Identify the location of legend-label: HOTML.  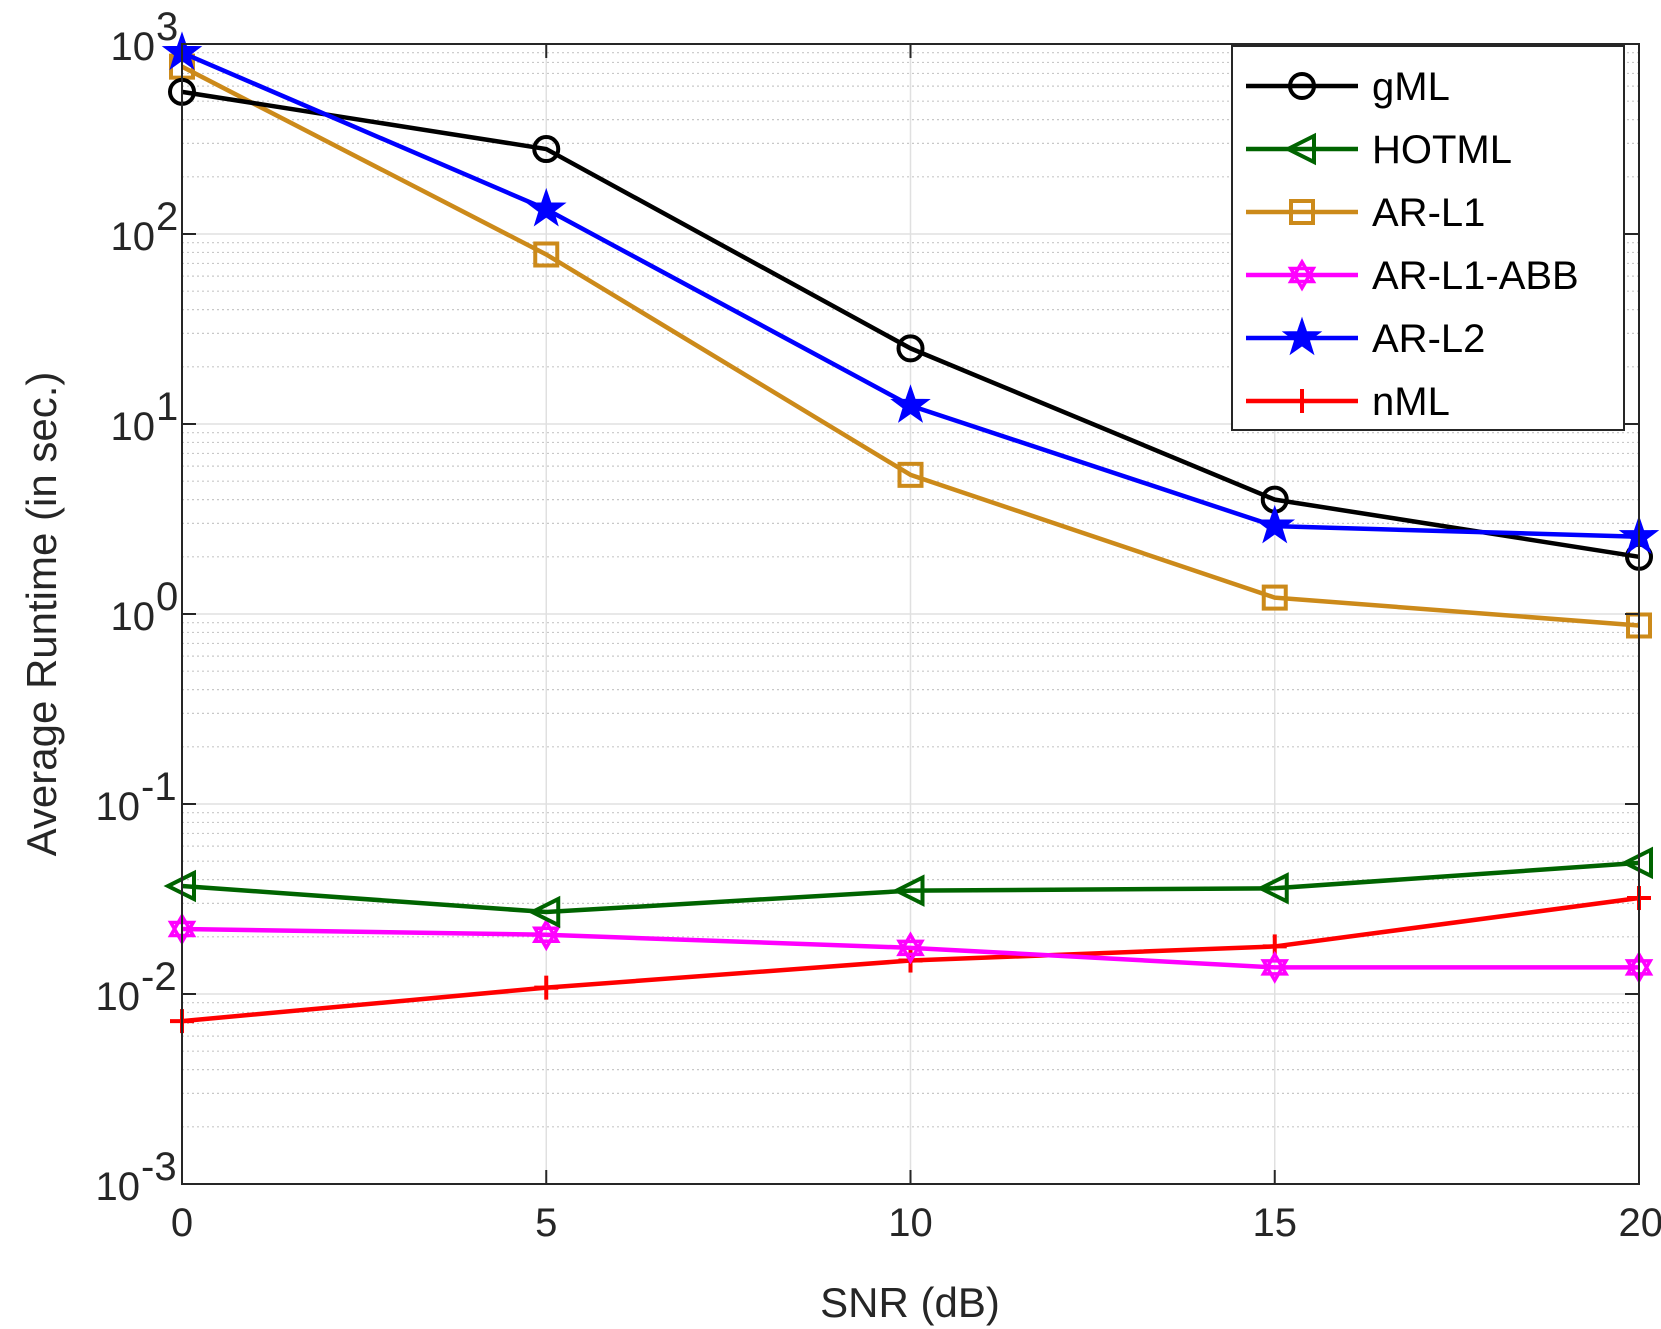
(1442, 150).